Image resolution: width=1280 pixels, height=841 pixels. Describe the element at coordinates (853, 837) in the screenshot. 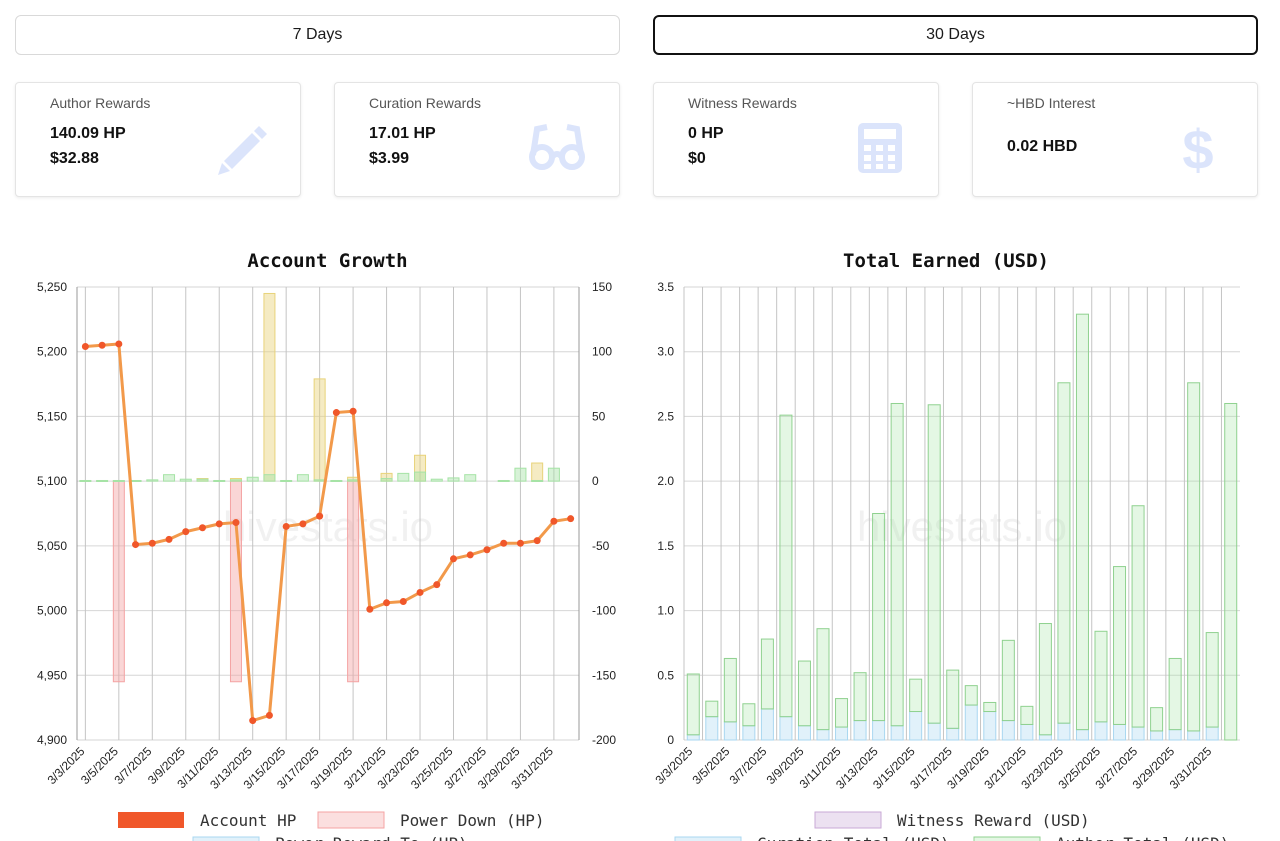

I see `legend-label: Curation Total (USD)` at that location.